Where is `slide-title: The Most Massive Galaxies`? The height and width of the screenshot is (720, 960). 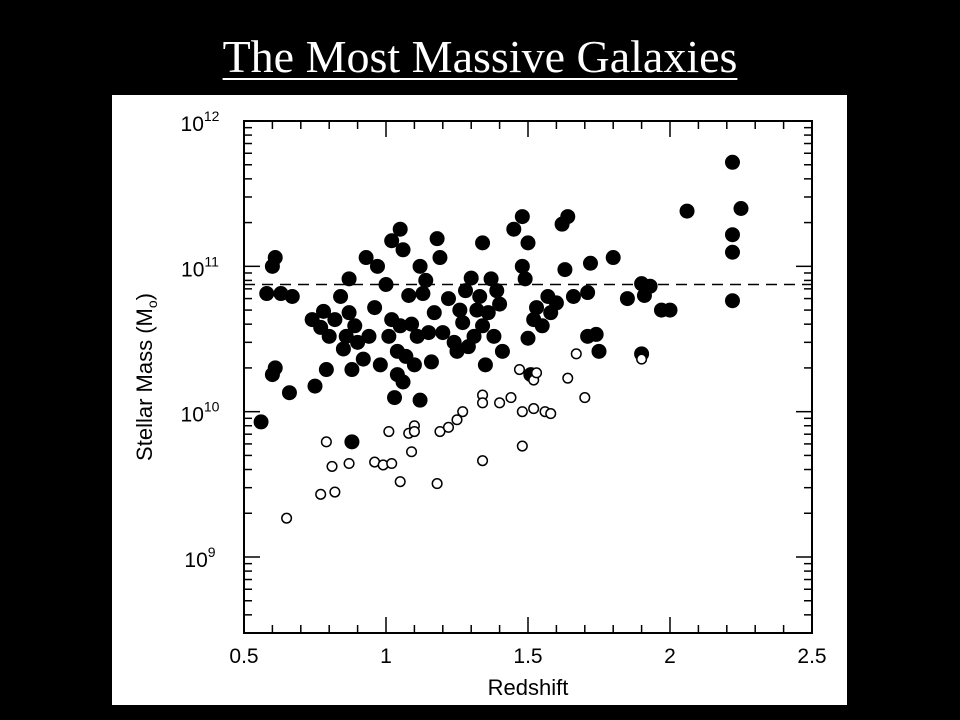
slide-title: The Most Massive Galaxies is located at coordinates (480, 56).